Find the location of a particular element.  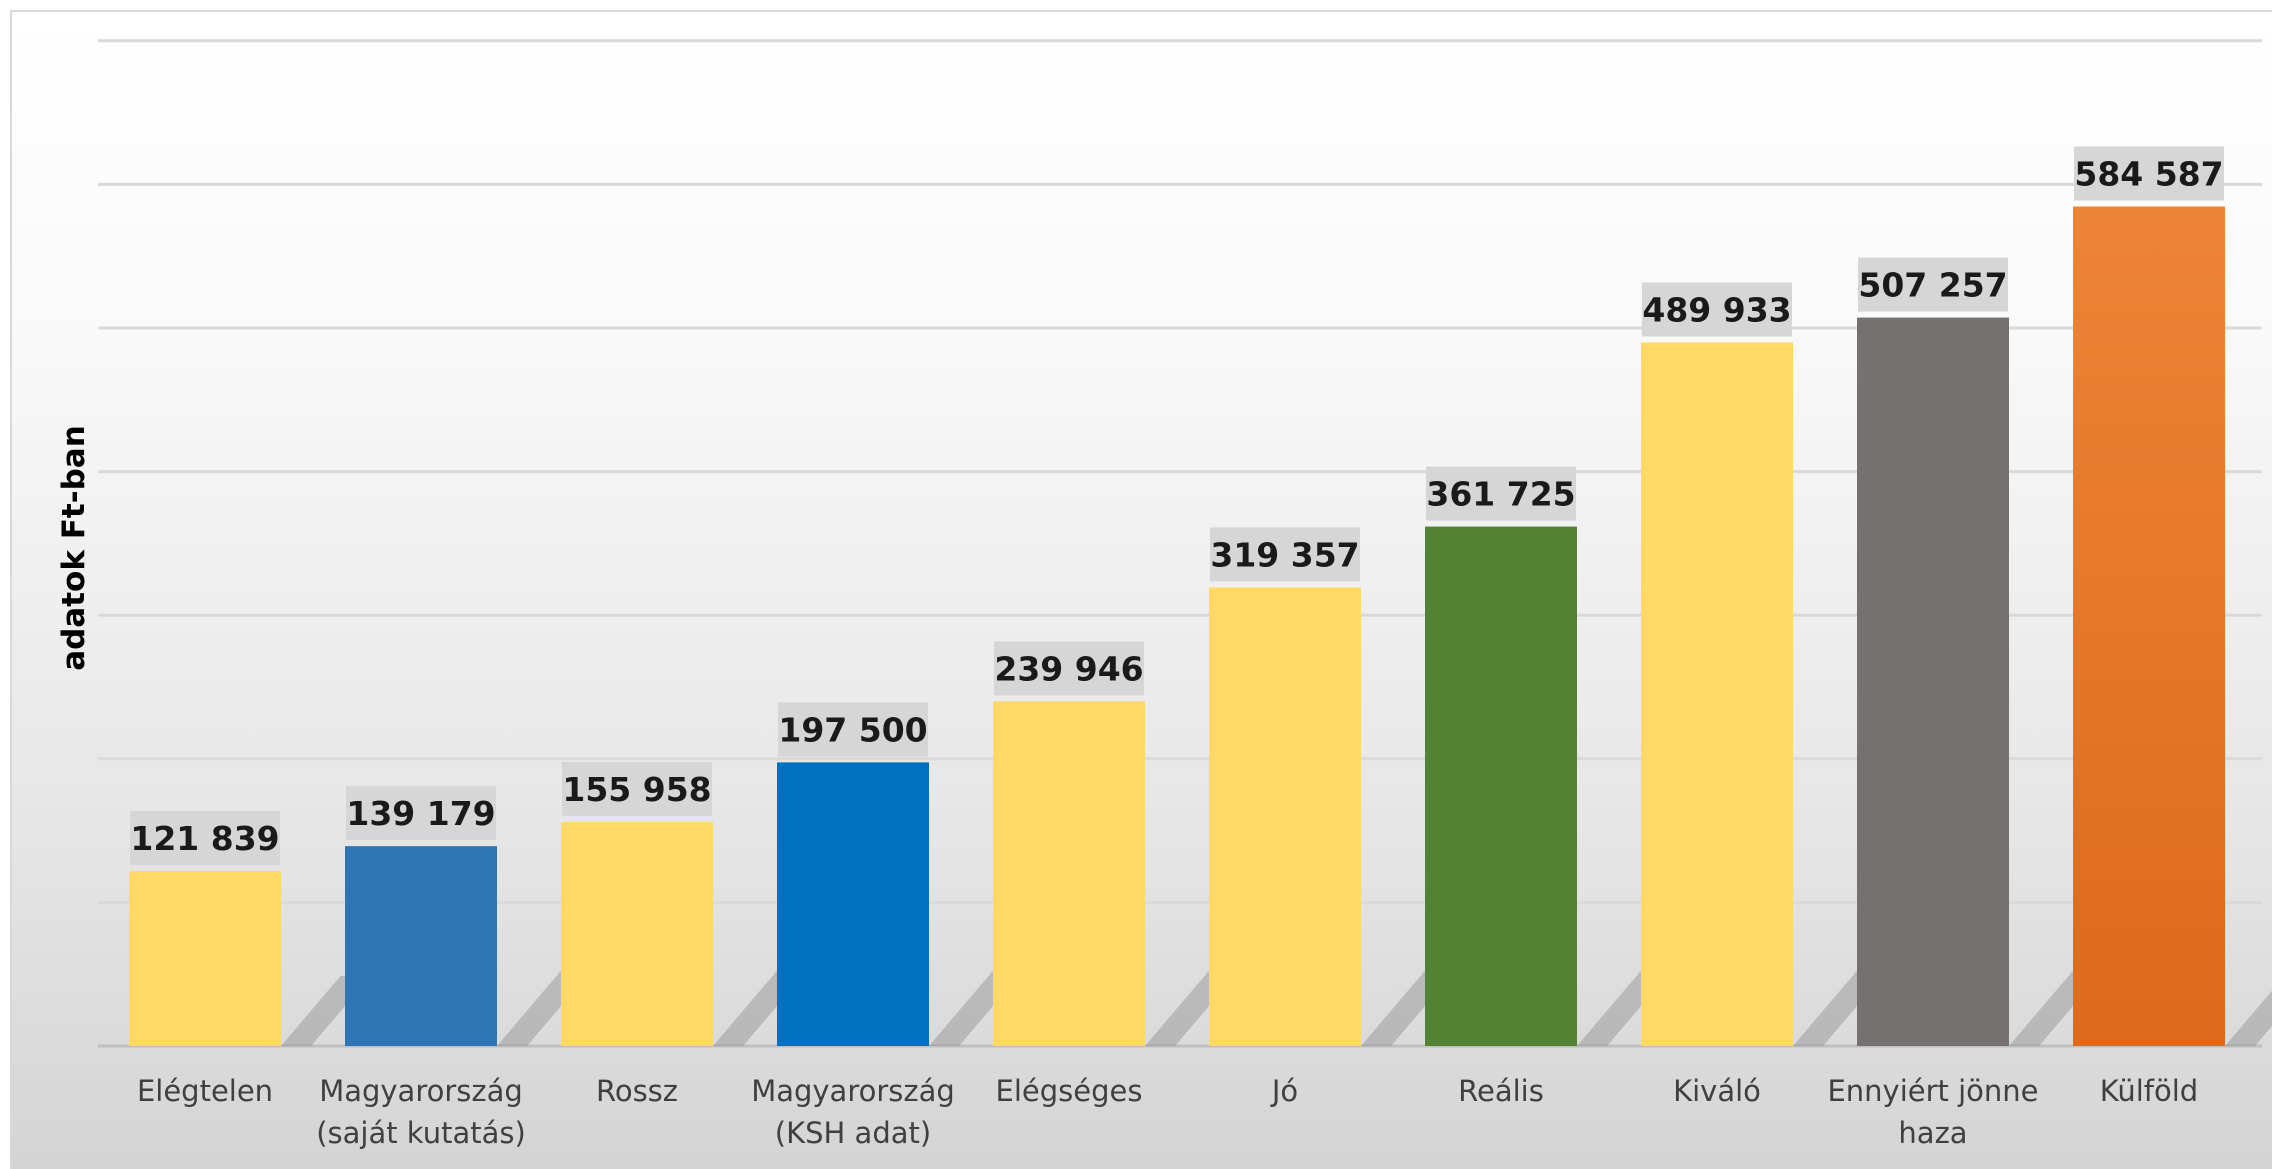

category-label: Ennyiért jönne haza is located at coordinates (1932, 1112).